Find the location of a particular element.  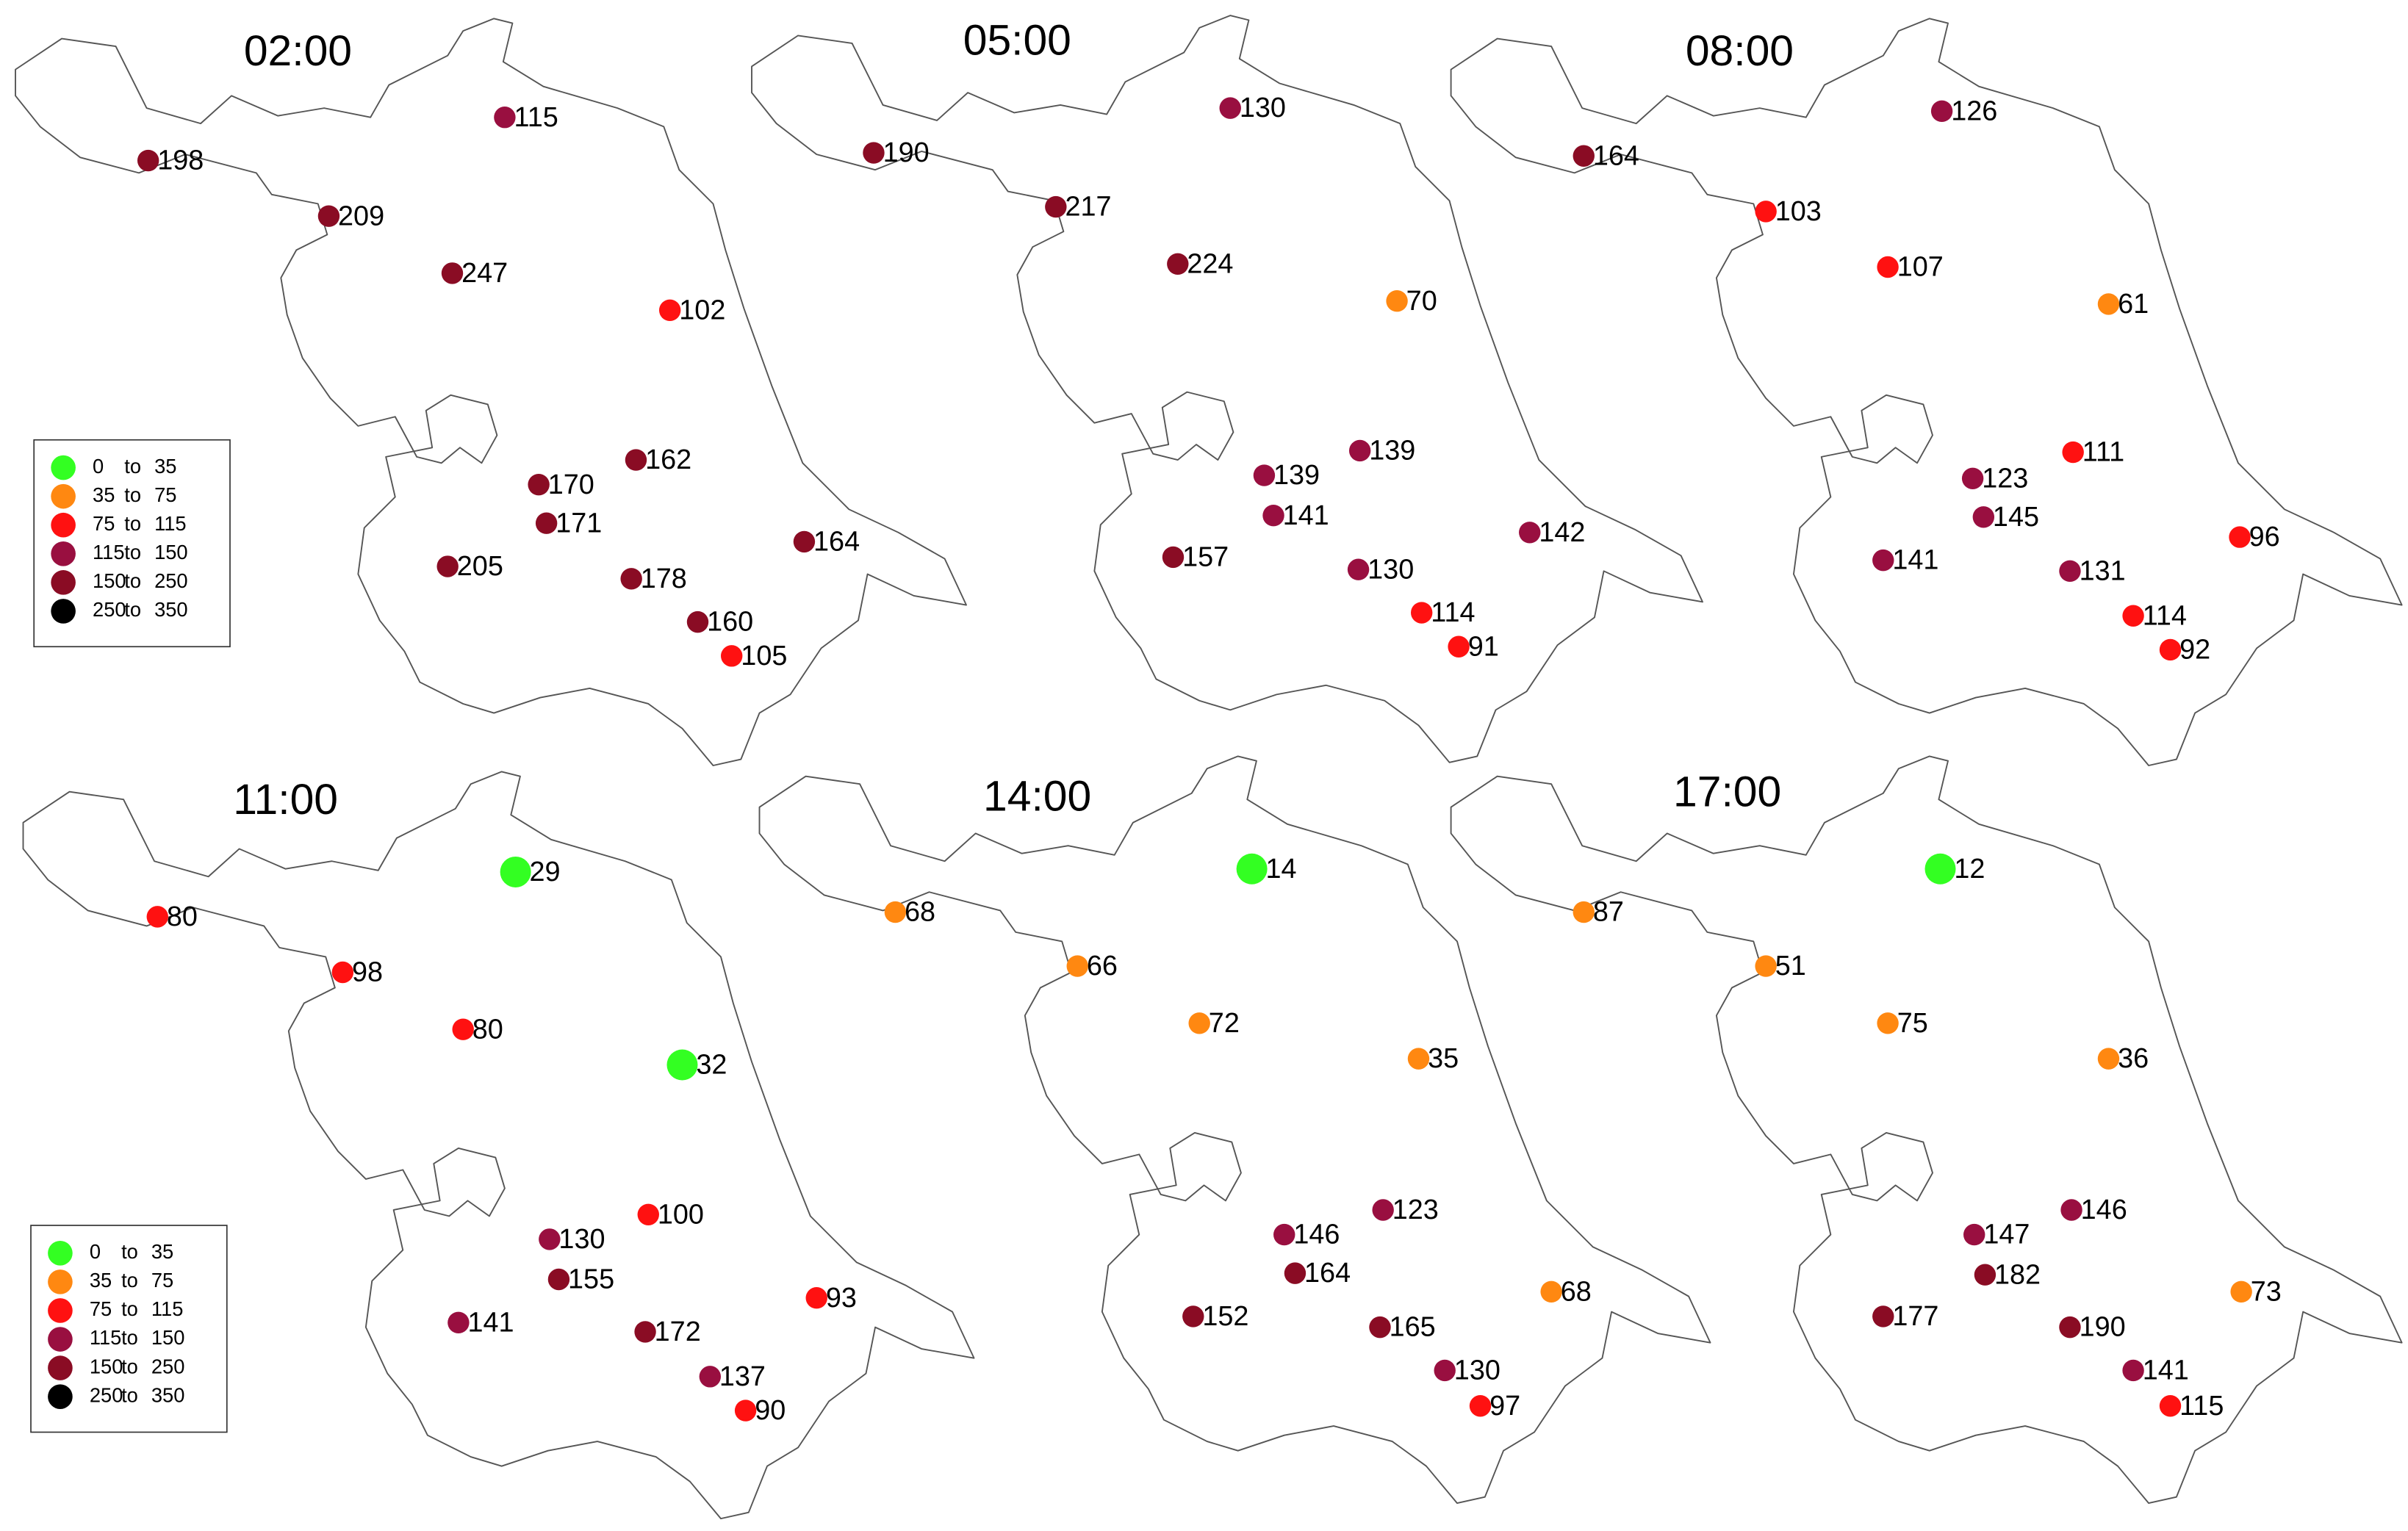

station-value: 217 is located at coordinates (1088, 207).